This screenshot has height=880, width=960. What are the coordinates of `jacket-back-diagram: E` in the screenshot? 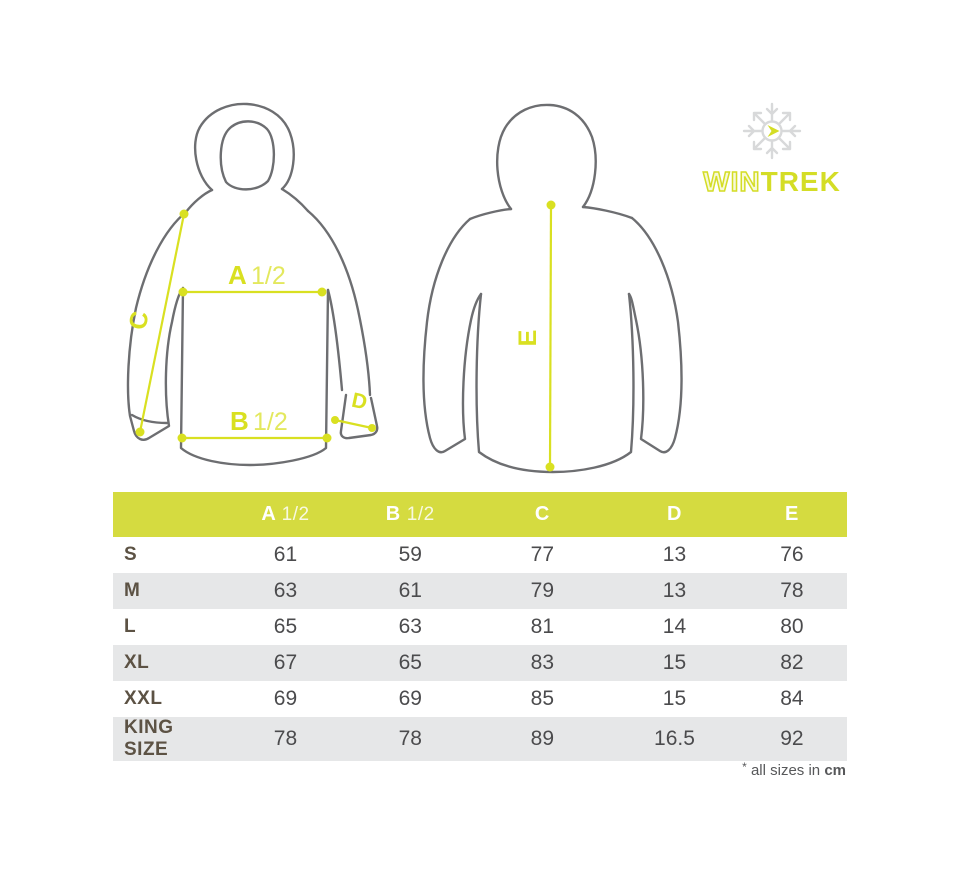 It's located at (552, 288).